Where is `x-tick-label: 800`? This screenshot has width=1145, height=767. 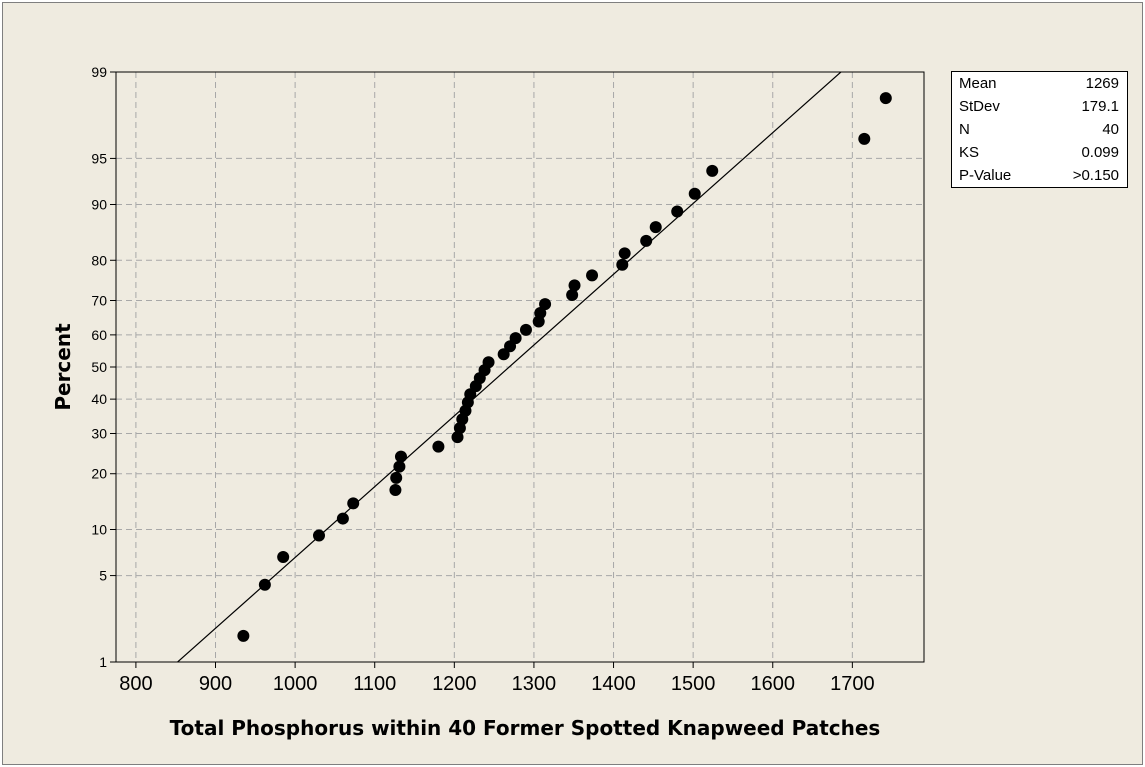
x-tick-label: 800 is located at coordinates (135, 684).